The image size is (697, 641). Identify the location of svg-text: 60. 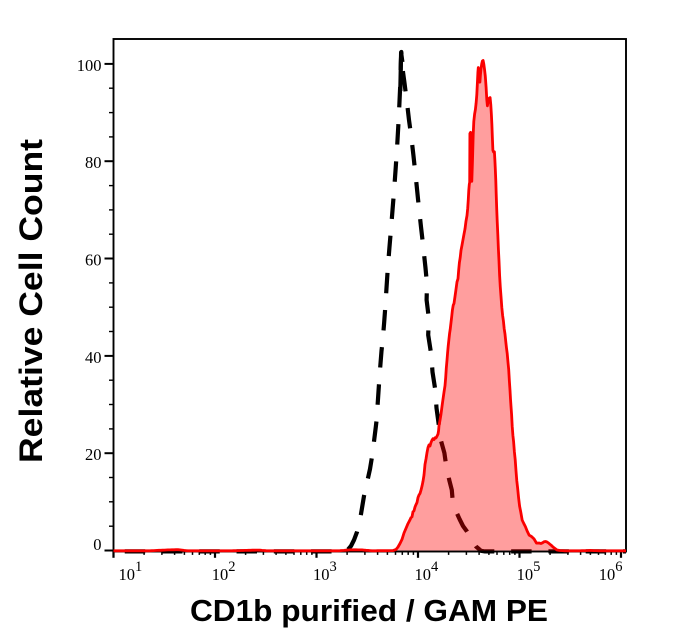
(93, 260).